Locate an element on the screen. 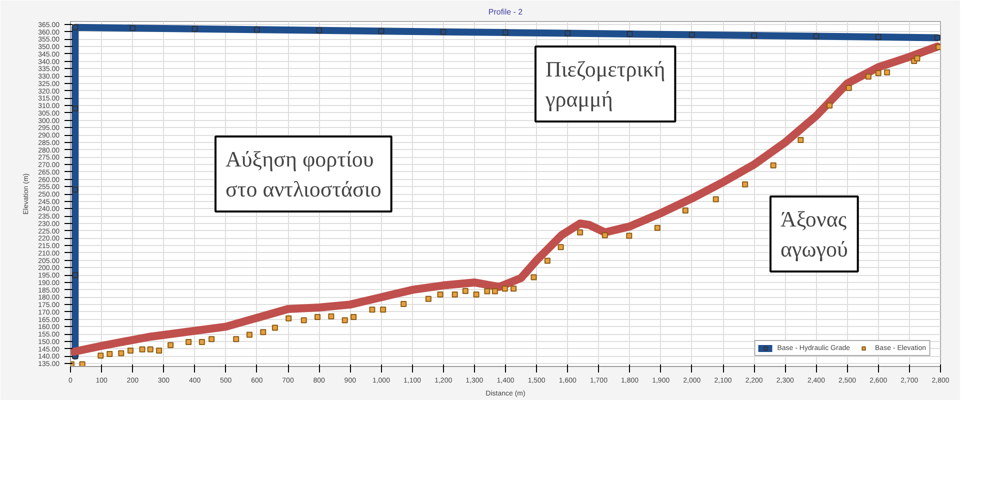 The image size is (984, 502). chart-title: Profile - 2 is located at coordinates (506, 12).